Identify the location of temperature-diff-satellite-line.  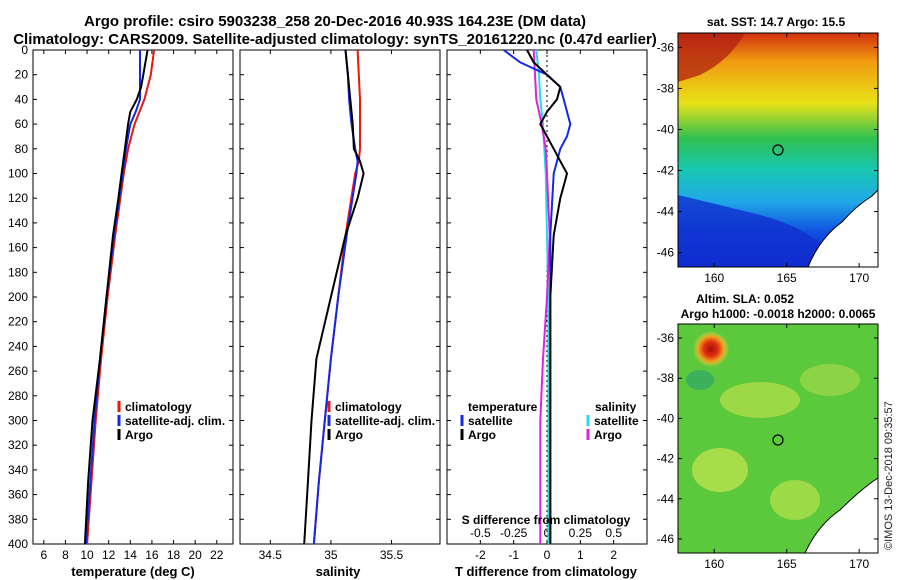
(537, 296).